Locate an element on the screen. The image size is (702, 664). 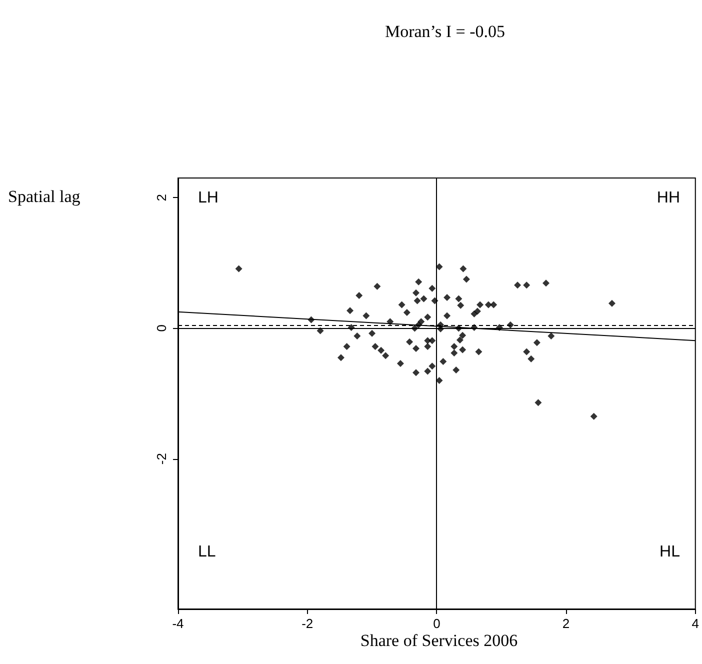
x-tick-label: -4 is located at coordinates (178, 623).